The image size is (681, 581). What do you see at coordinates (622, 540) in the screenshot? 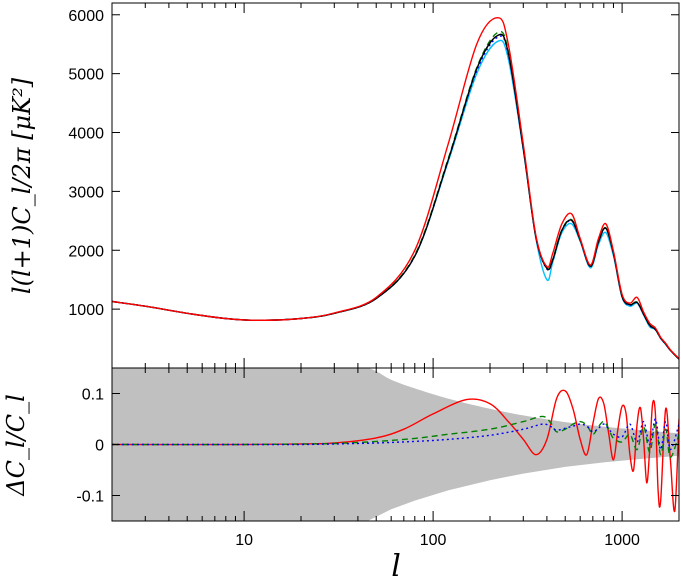
I see `x-tick-label: 1000` at bounding box center [622, 540].